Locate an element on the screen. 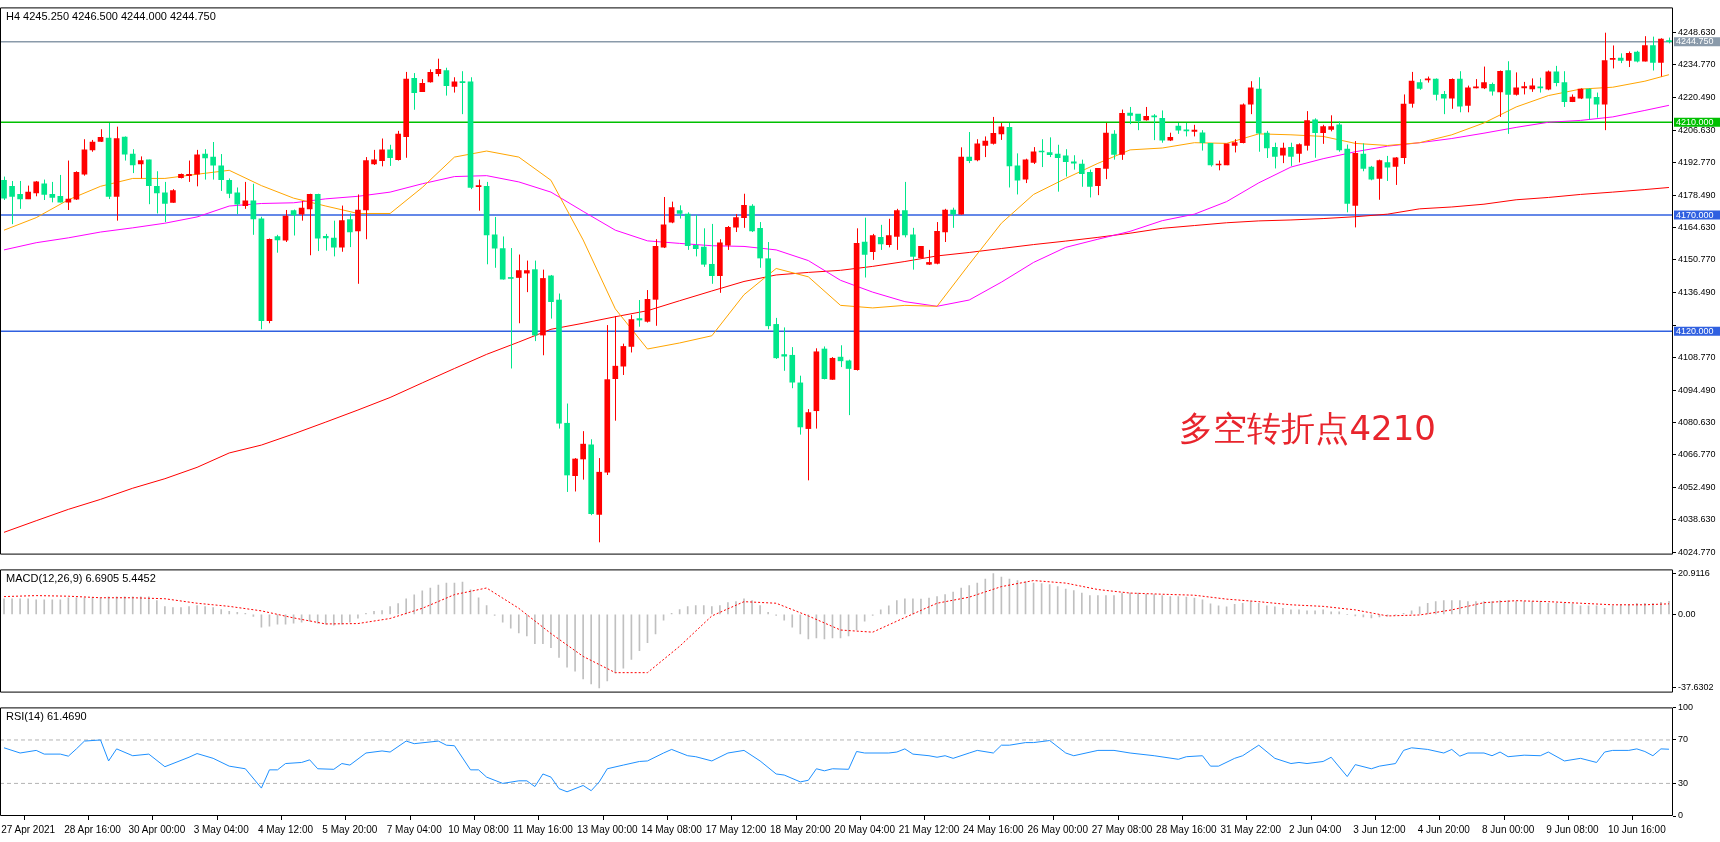 The image size is (1720, 842). x-tick-label: 11 May 16:00 is located at coordinates (543, 829).